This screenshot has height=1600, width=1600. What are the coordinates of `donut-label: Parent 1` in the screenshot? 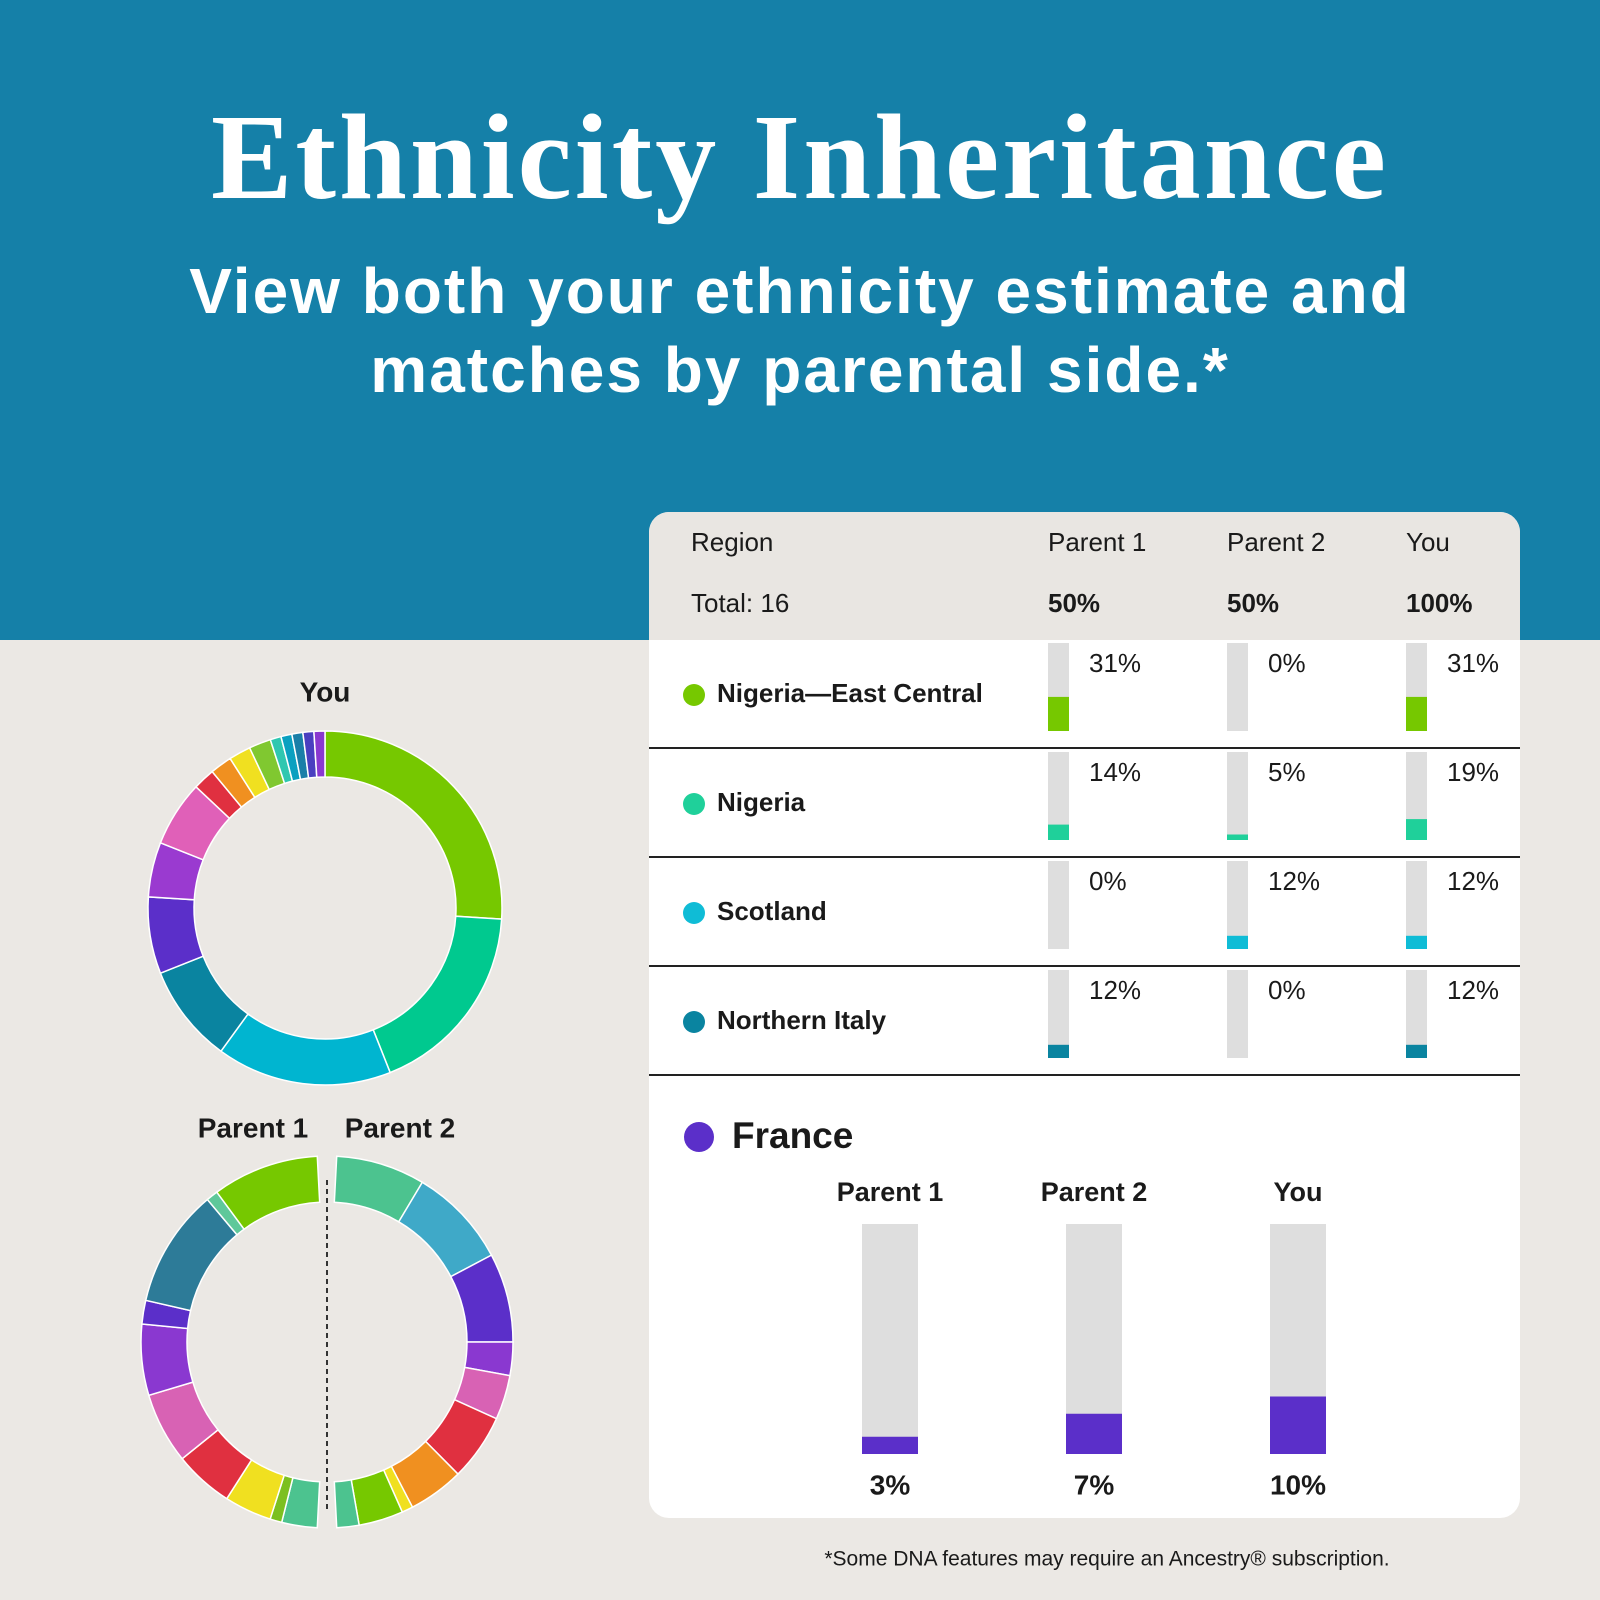 It's located at (253, 1127).